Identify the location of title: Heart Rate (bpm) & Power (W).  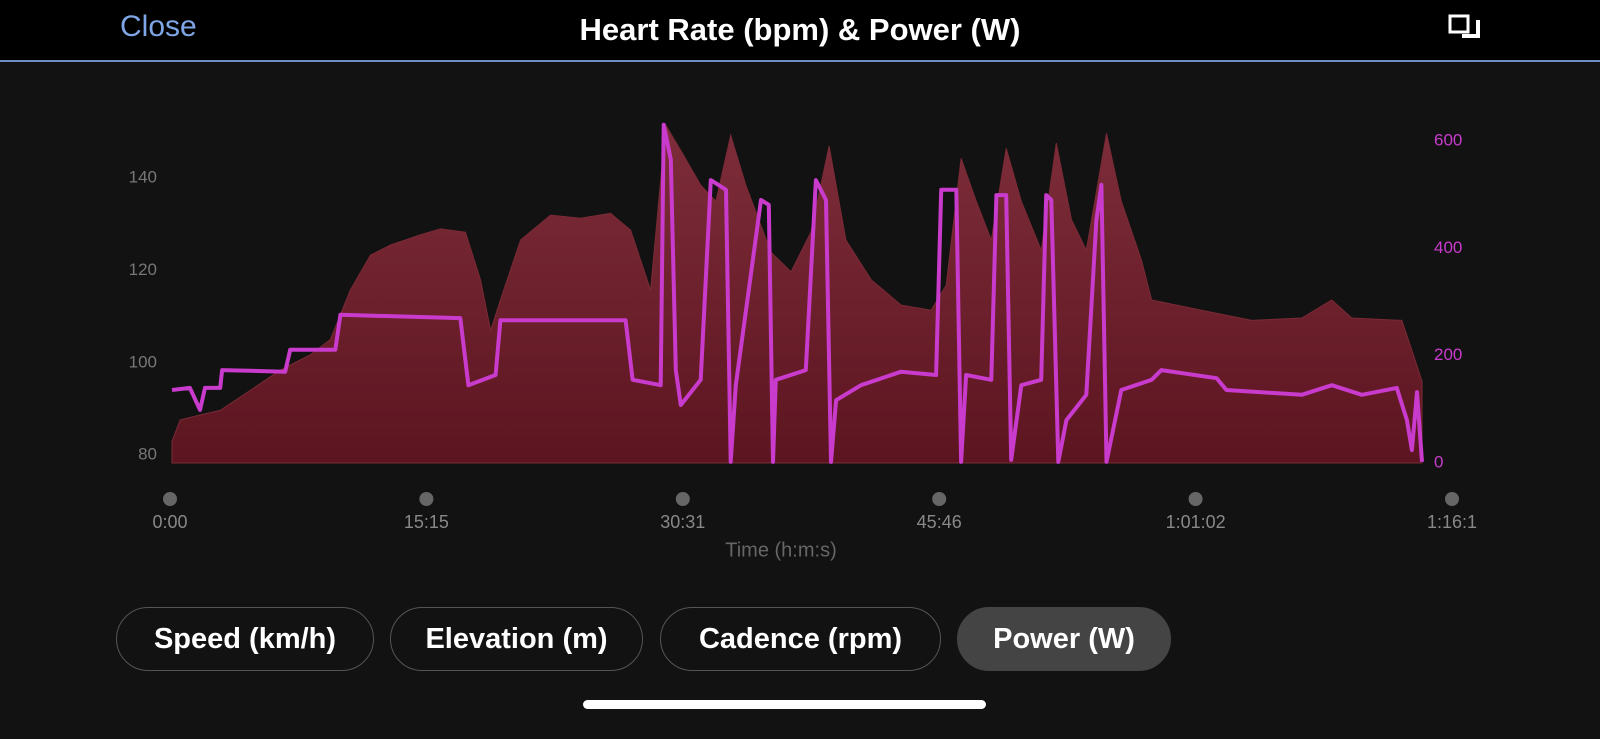
(800, 29).